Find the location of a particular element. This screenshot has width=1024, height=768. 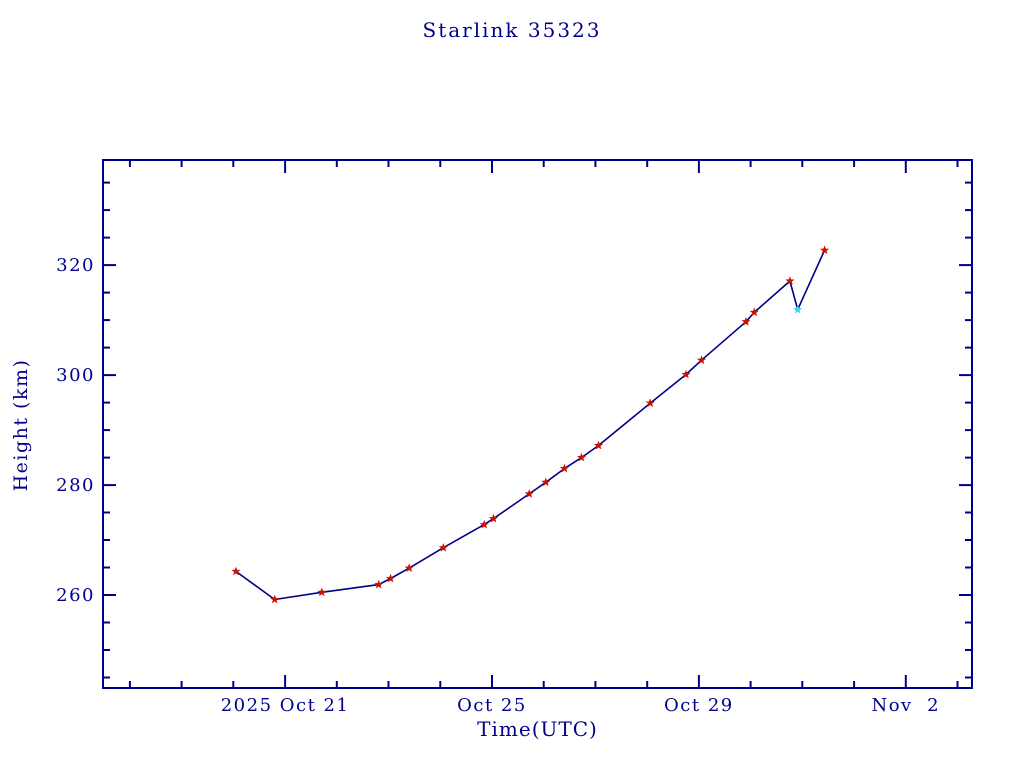

chart-title: Starlink 35323 is located at coordinates (512, 30).